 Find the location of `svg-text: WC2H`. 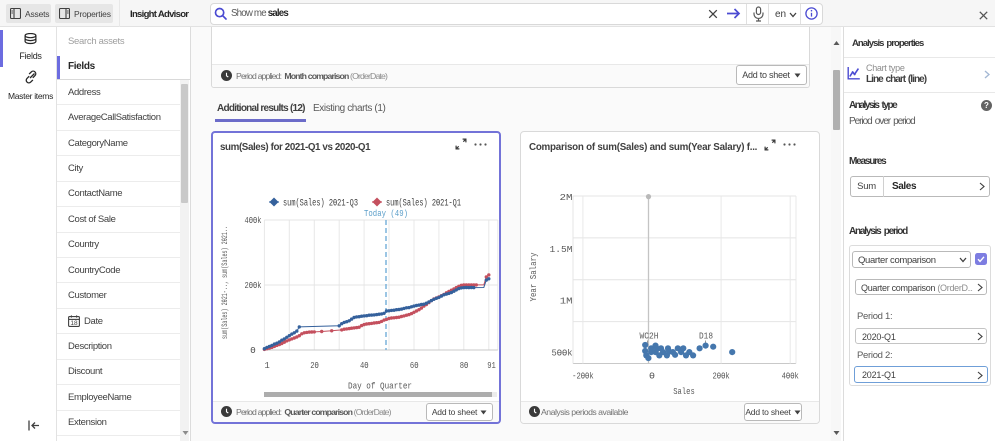

svg-text: WC2H is located at coordinates (649, 336).